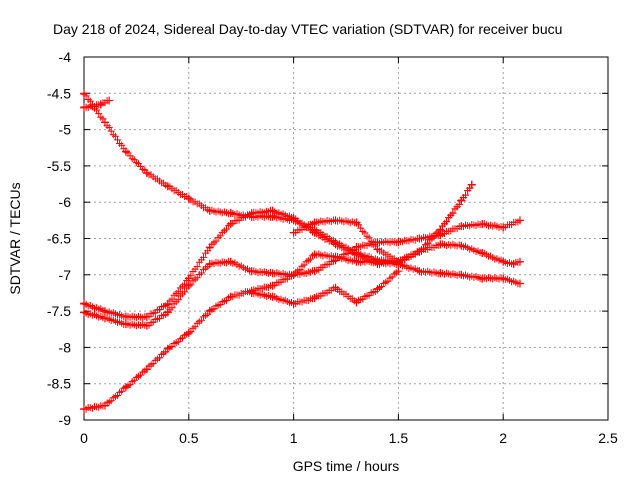  What do you see at coordinates (59, 384) in the screenshot?
I see `y-tick-label: -8.5` at bounding box center [59, 384].